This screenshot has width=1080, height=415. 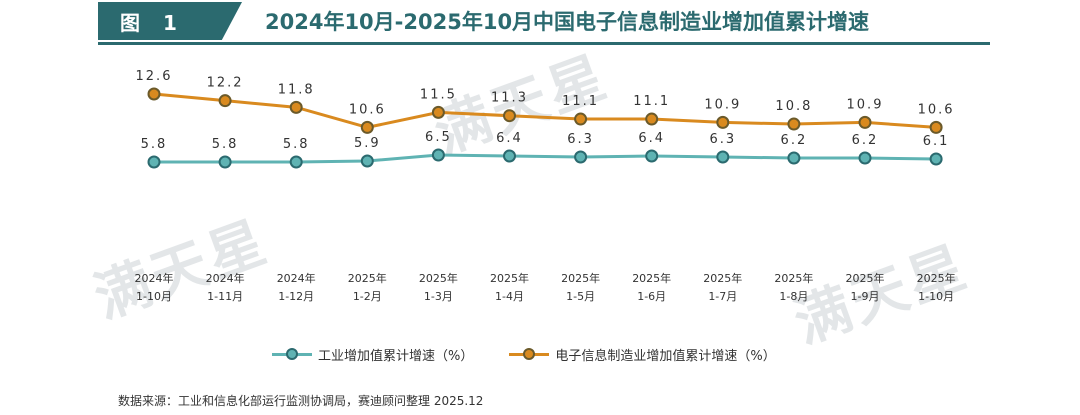 What do you see at coordinates (154, 76) in the screenshot?
I see `data-label: 12.6` at bounding box center [154, 76].